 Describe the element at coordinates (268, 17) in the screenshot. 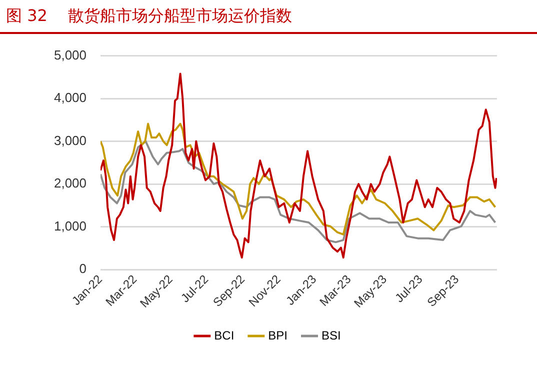

I see `chart-title: 图 32 散货船市场分船型市场运价指数` at that location.